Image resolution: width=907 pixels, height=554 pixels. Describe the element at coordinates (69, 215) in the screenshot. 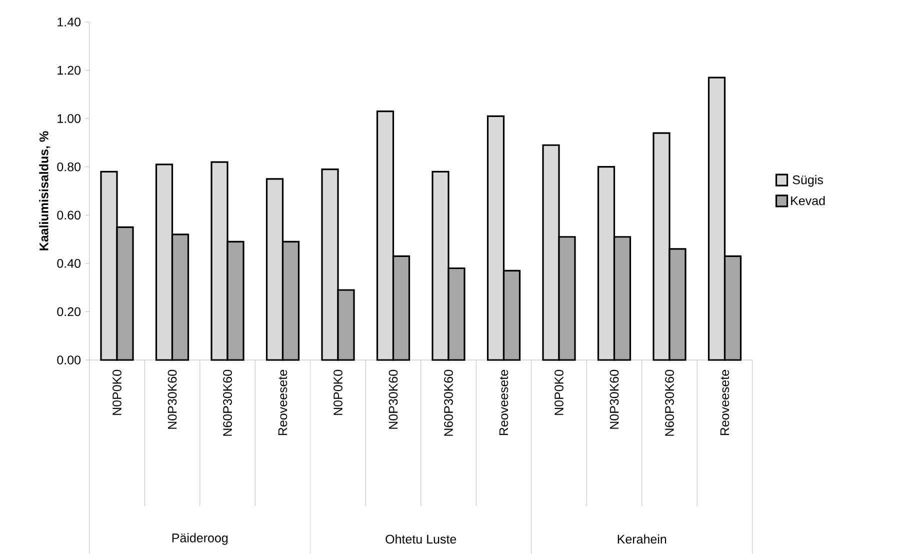

I see `y-tick-label: 0.60` at that location.